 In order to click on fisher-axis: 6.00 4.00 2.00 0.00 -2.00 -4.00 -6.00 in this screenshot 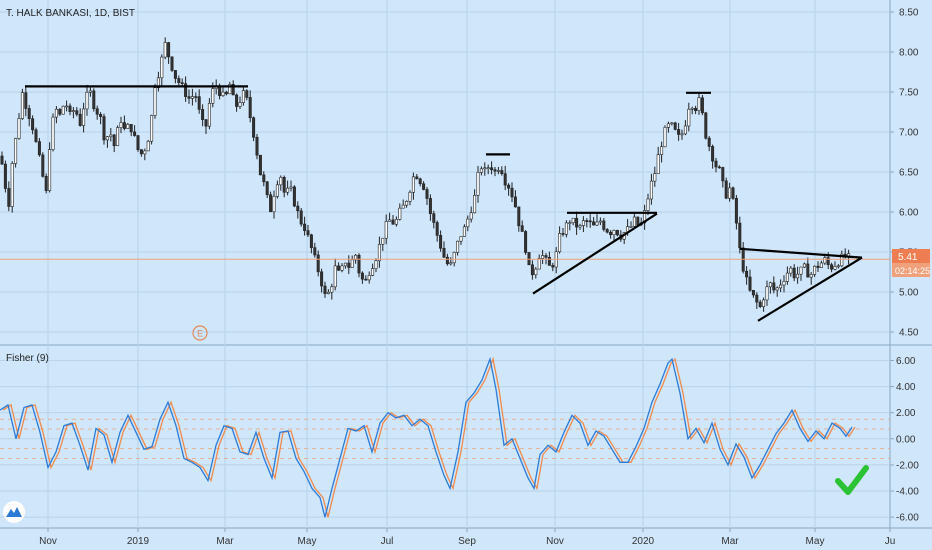, I will do `click(904, 440)`.